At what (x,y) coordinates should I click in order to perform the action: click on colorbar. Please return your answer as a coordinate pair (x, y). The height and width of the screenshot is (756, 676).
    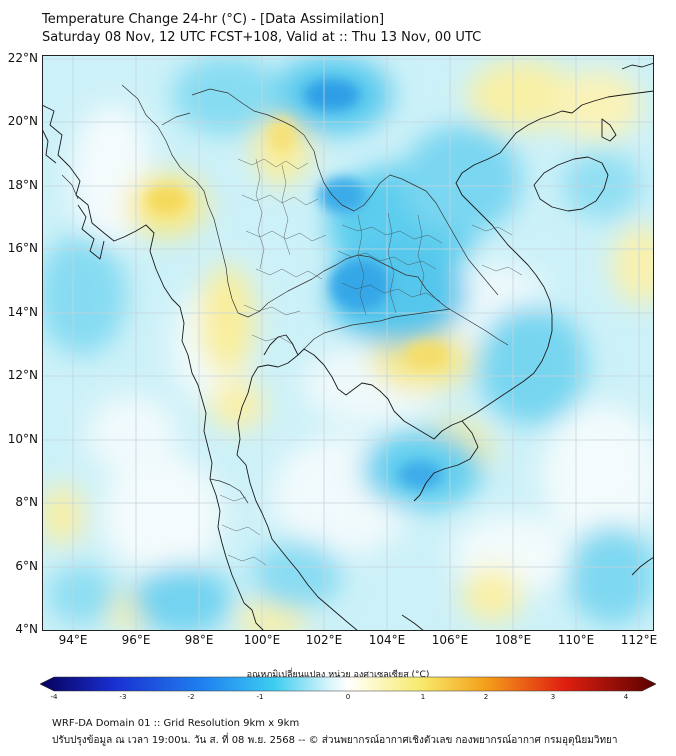
    Looking at the image, I should click on (348, 684).